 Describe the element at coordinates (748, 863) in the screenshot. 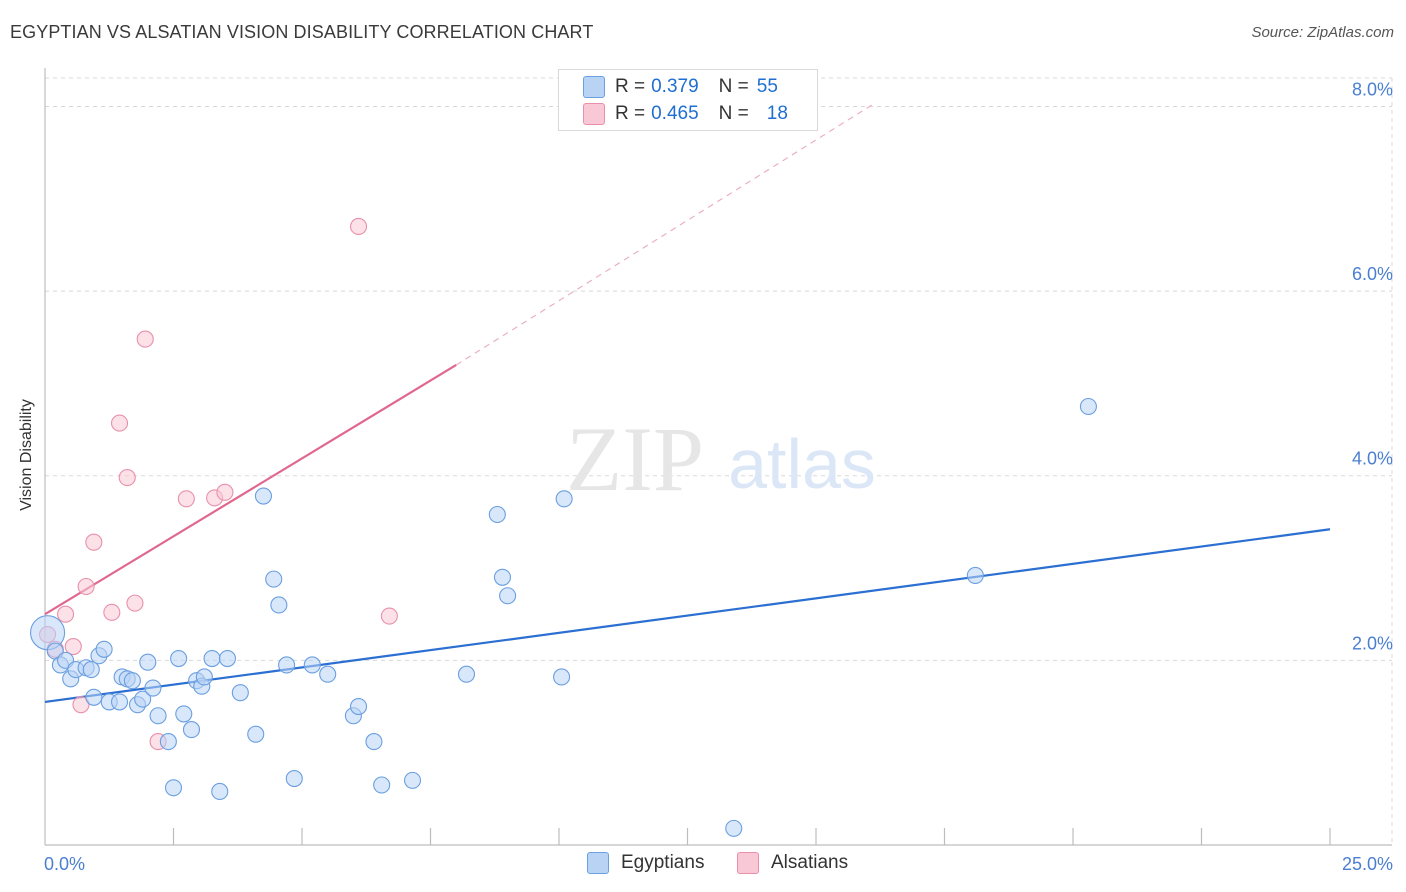

I see `legend-swatch-alsatians` at that location.